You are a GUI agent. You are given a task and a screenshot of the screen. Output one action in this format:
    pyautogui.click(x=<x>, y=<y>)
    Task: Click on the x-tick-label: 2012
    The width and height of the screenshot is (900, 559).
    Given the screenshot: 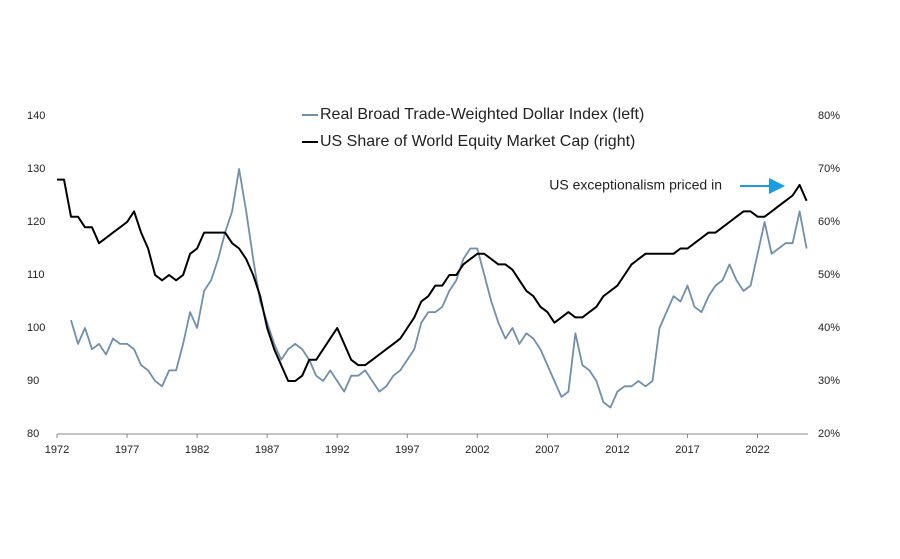 What is the action you would take?
    pyautogui.click(x=617, y=450)
    